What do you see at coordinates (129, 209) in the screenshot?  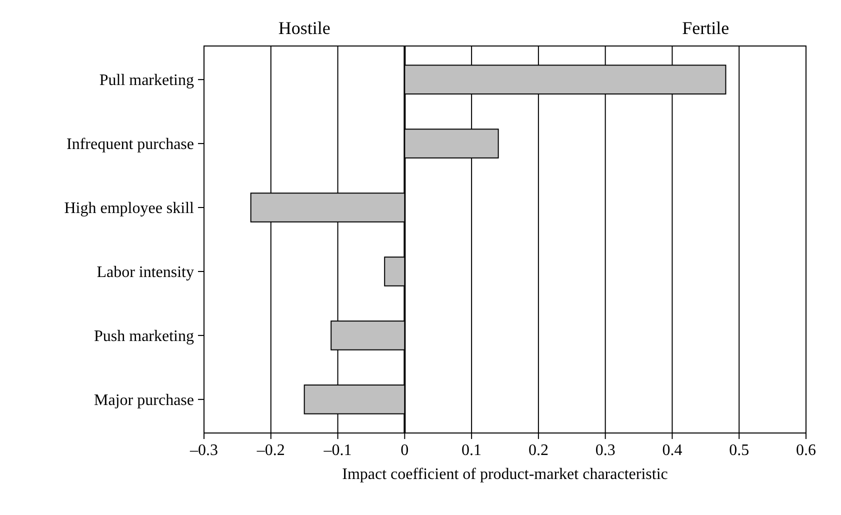 I see `y-tick-label: High employee skill` at bounding box center [129, 209].